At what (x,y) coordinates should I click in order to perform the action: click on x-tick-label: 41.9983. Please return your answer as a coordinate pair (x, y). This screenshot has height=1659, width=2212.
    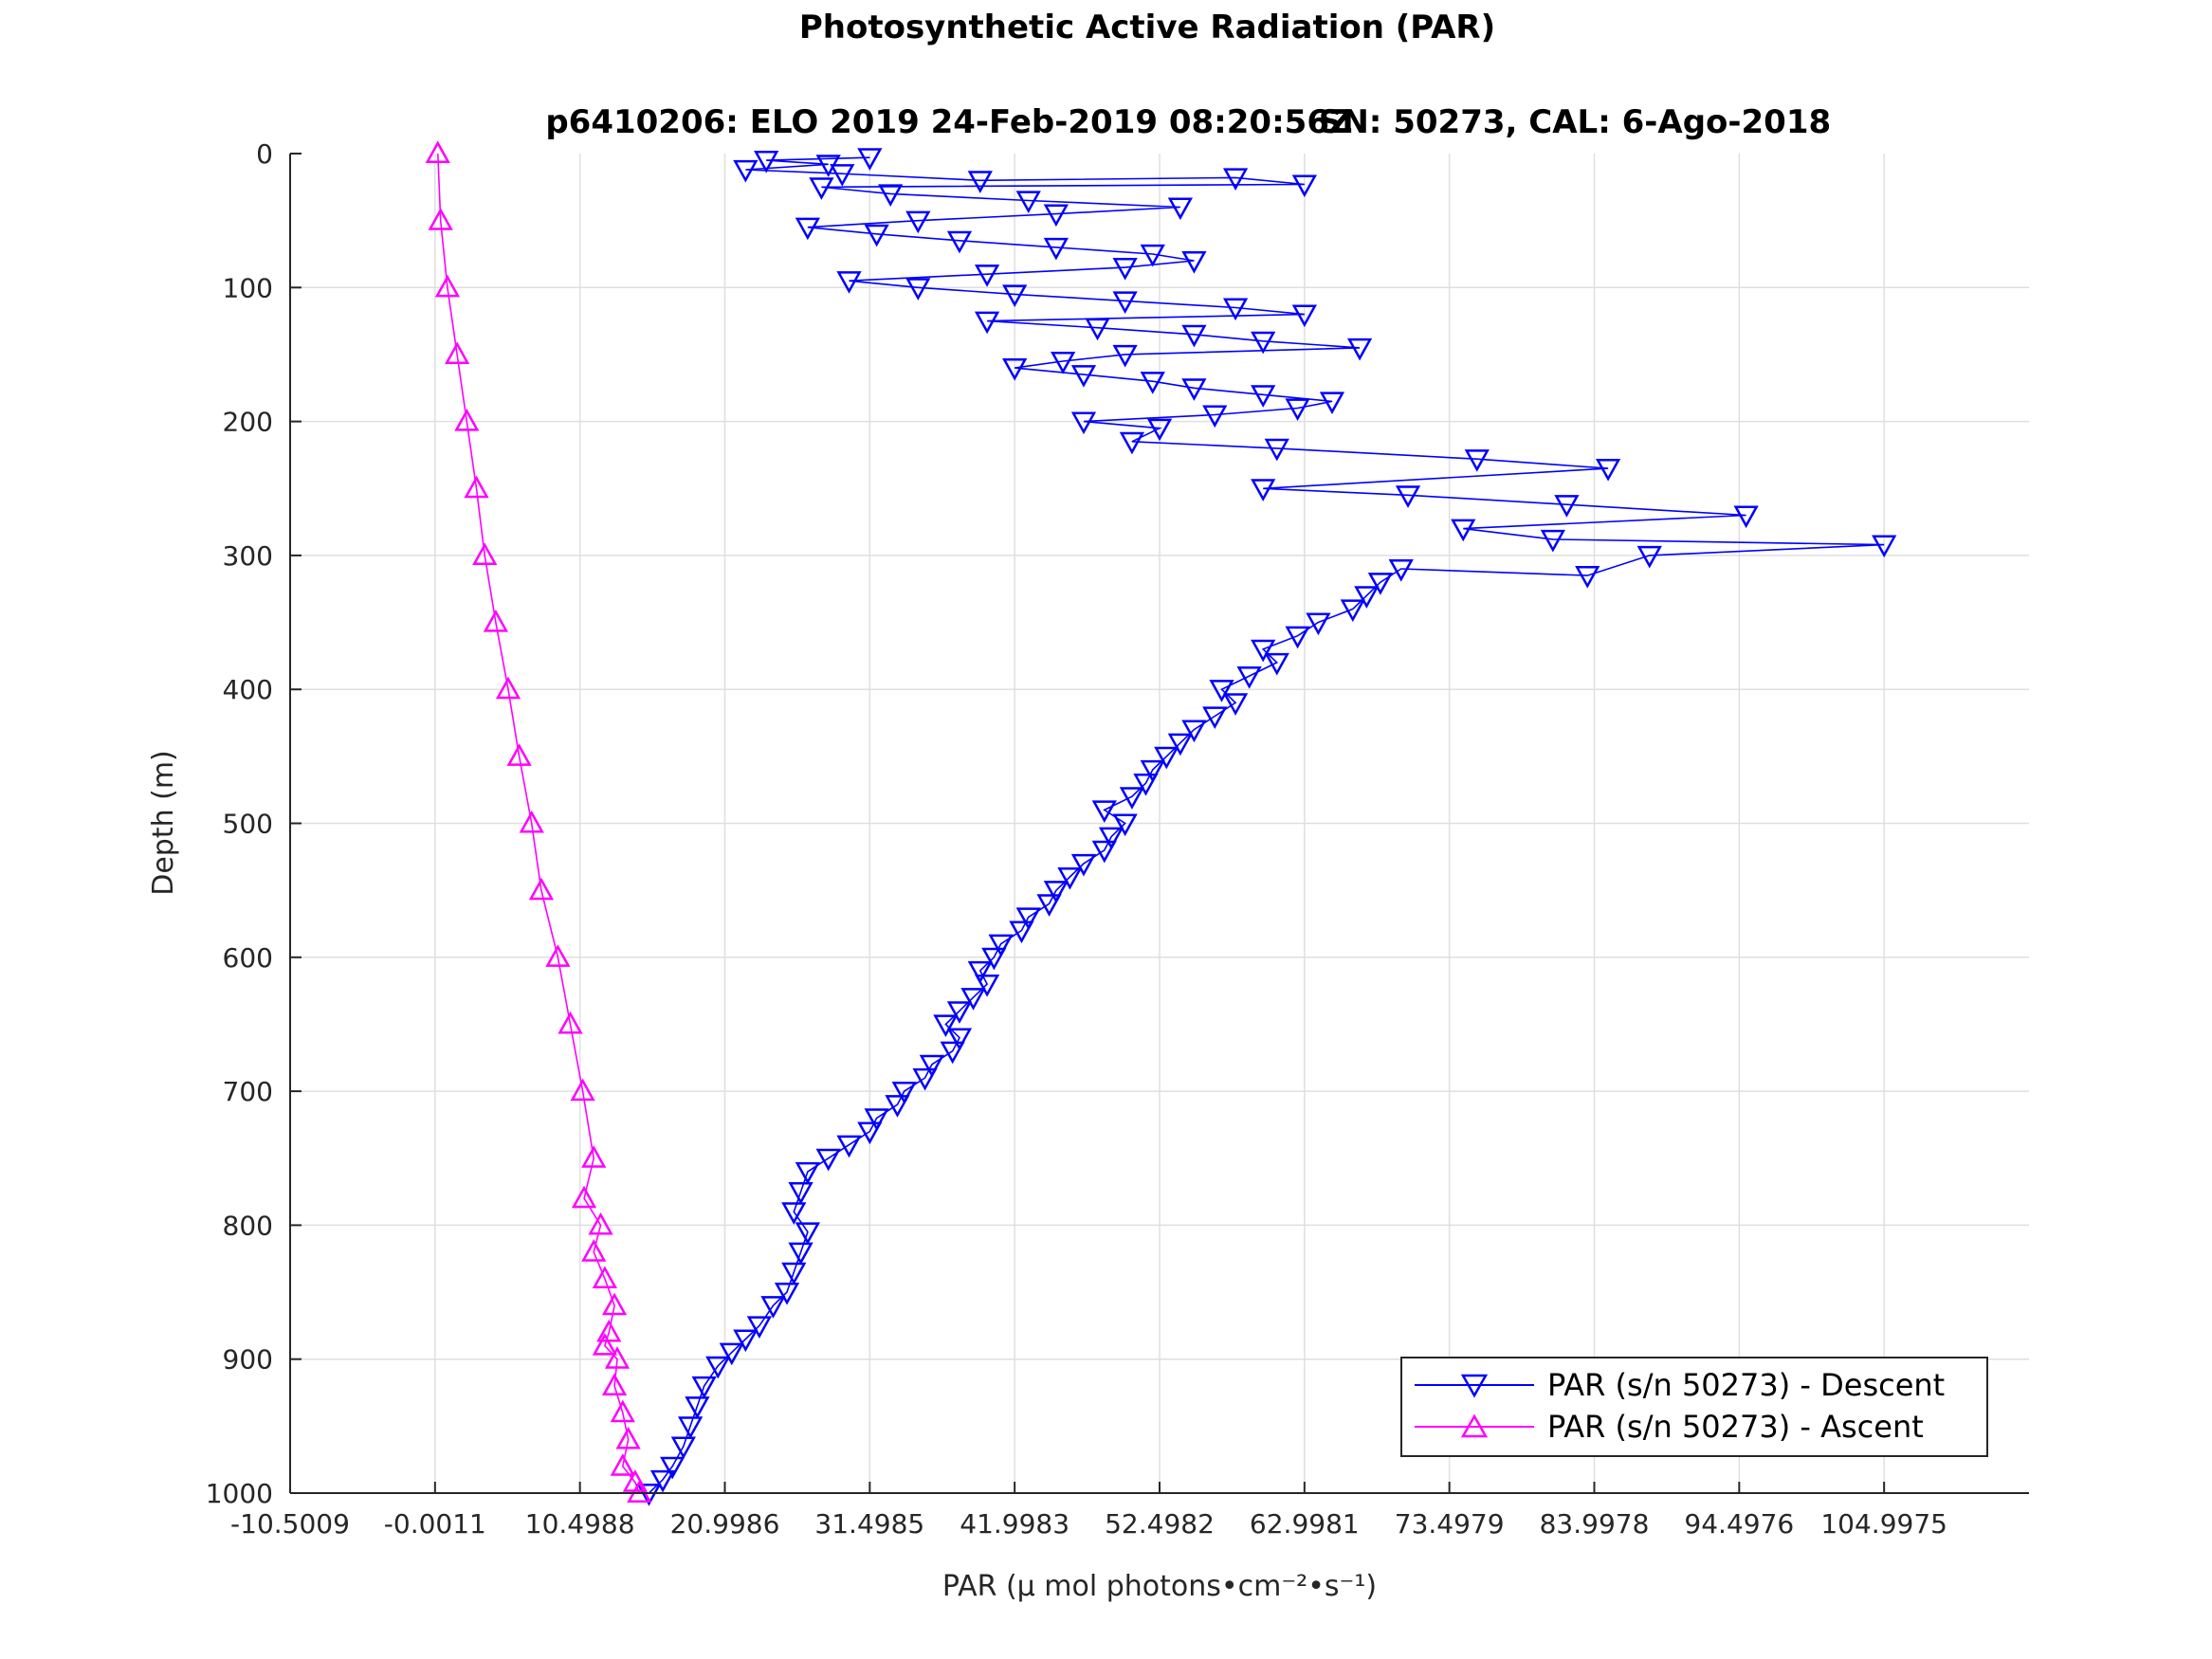
    Looking at the image, I should click on (1014, 1524).